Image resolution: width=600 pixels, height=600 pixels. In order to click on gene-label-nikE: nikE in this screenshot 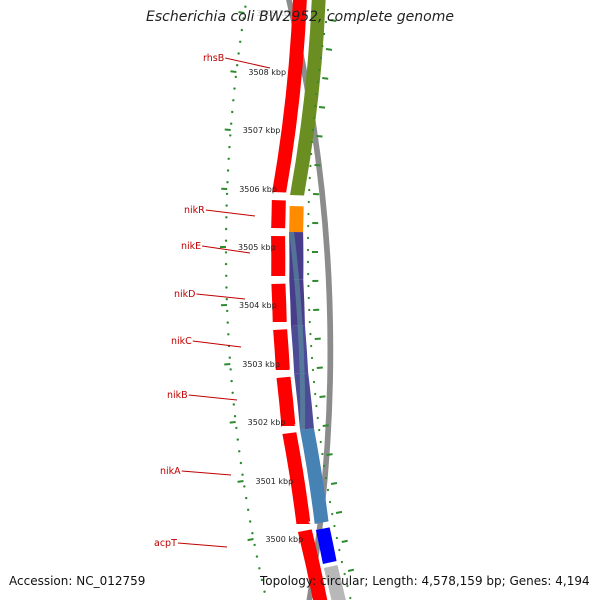, I will do `click(191, 246)`.